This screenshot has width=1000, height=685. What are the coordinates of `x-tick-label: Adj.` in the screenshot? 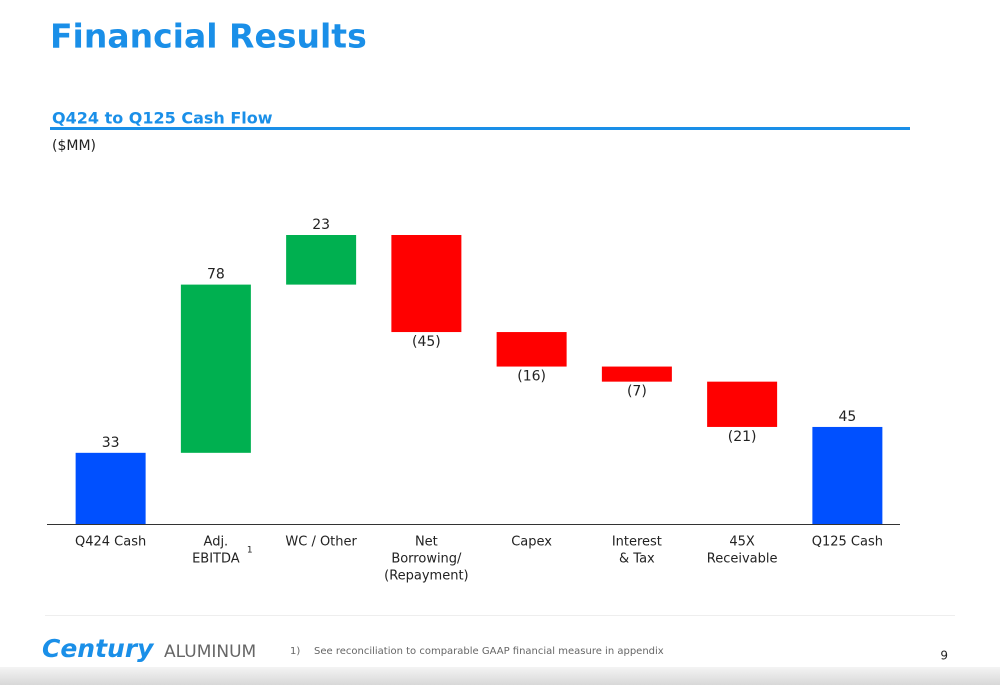 It's located at (216, 542).